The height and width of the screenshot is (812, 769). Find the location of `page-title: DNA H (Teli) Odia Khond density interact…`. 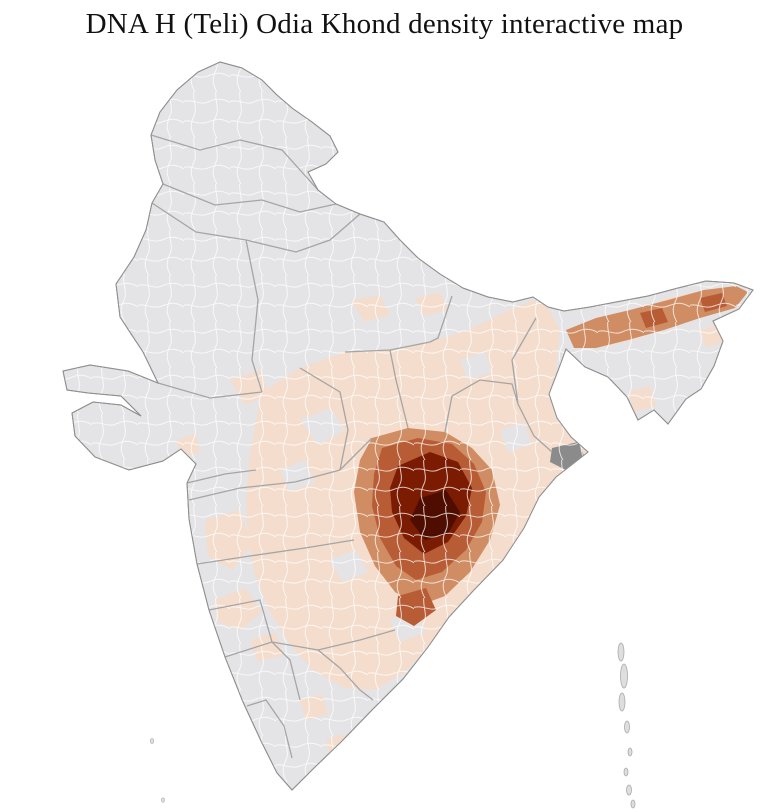

page-title: DNA H (Teli) Odia Khond density interact… is located at coordinates (384, 24).